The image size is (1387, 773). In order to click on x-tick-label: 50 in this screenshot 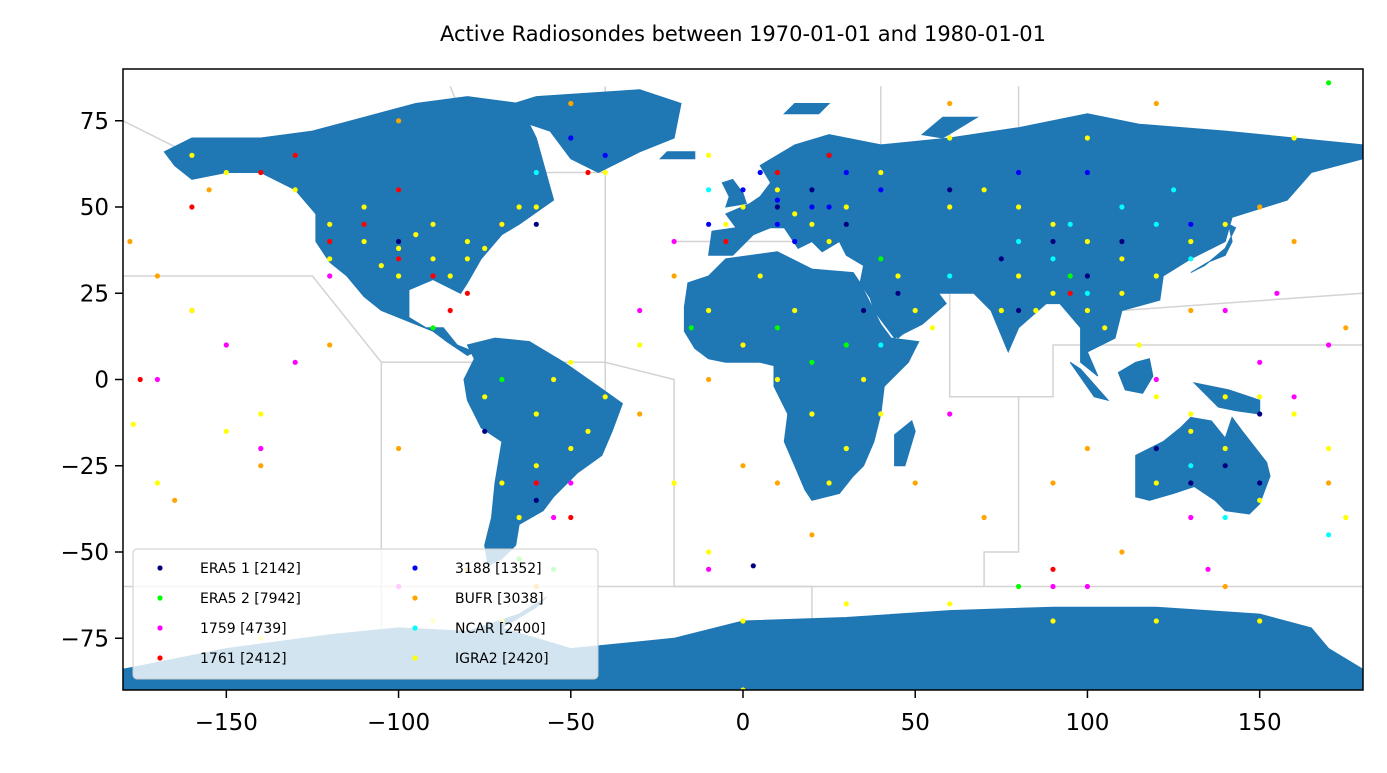, I will do `click(915, 723)`.